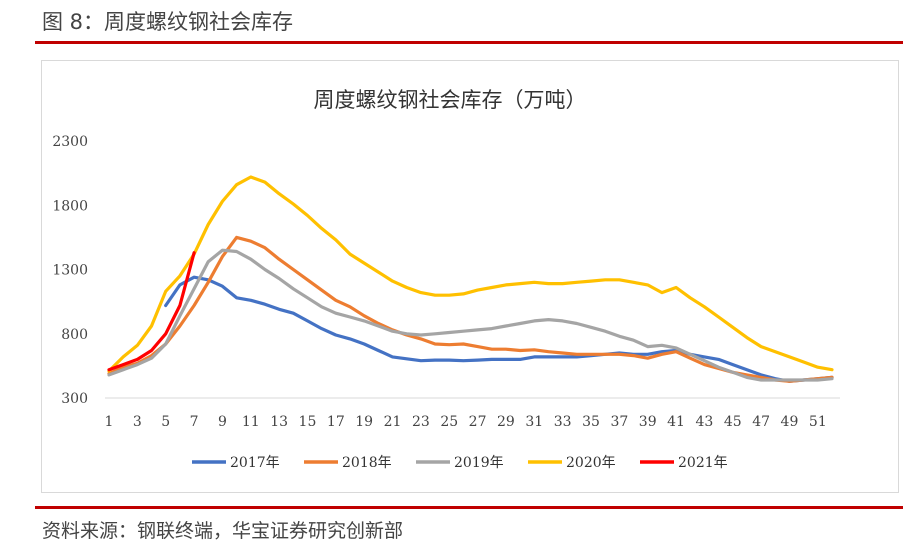  Describe the element at coordinates (591, 422) in the screenshot. I see `x-tick-label: 35` at that location.